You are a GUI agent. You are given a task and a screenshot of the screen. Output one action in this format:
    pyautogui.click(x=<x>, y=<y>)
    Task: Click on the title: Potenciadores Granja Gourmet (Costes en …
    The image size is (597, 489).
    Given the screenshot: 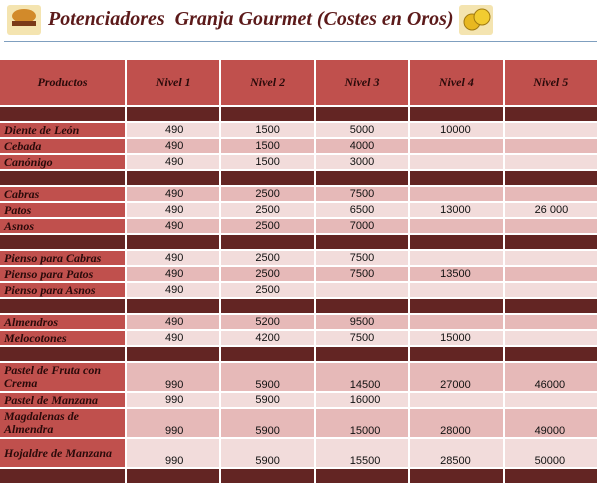 What is the action you would take?
    pyautogui.click(x=251, y=19)
    